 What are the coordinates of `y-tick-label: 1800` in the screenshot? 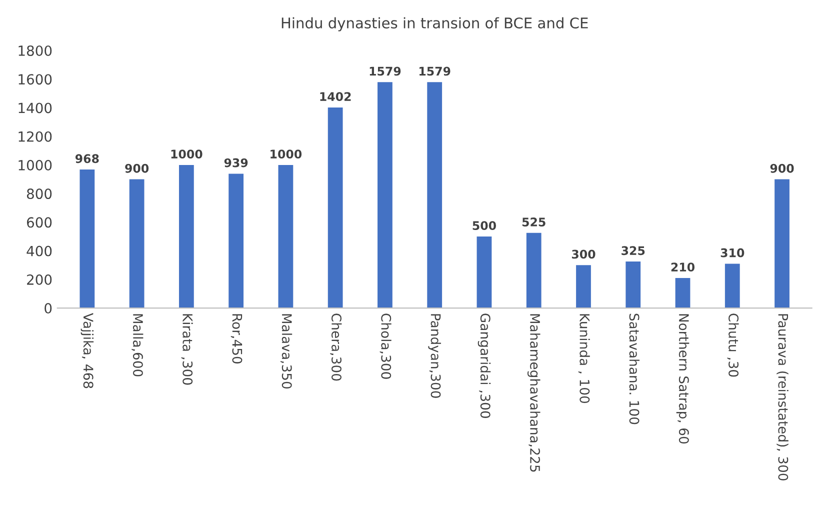 It's located at (35, 50).